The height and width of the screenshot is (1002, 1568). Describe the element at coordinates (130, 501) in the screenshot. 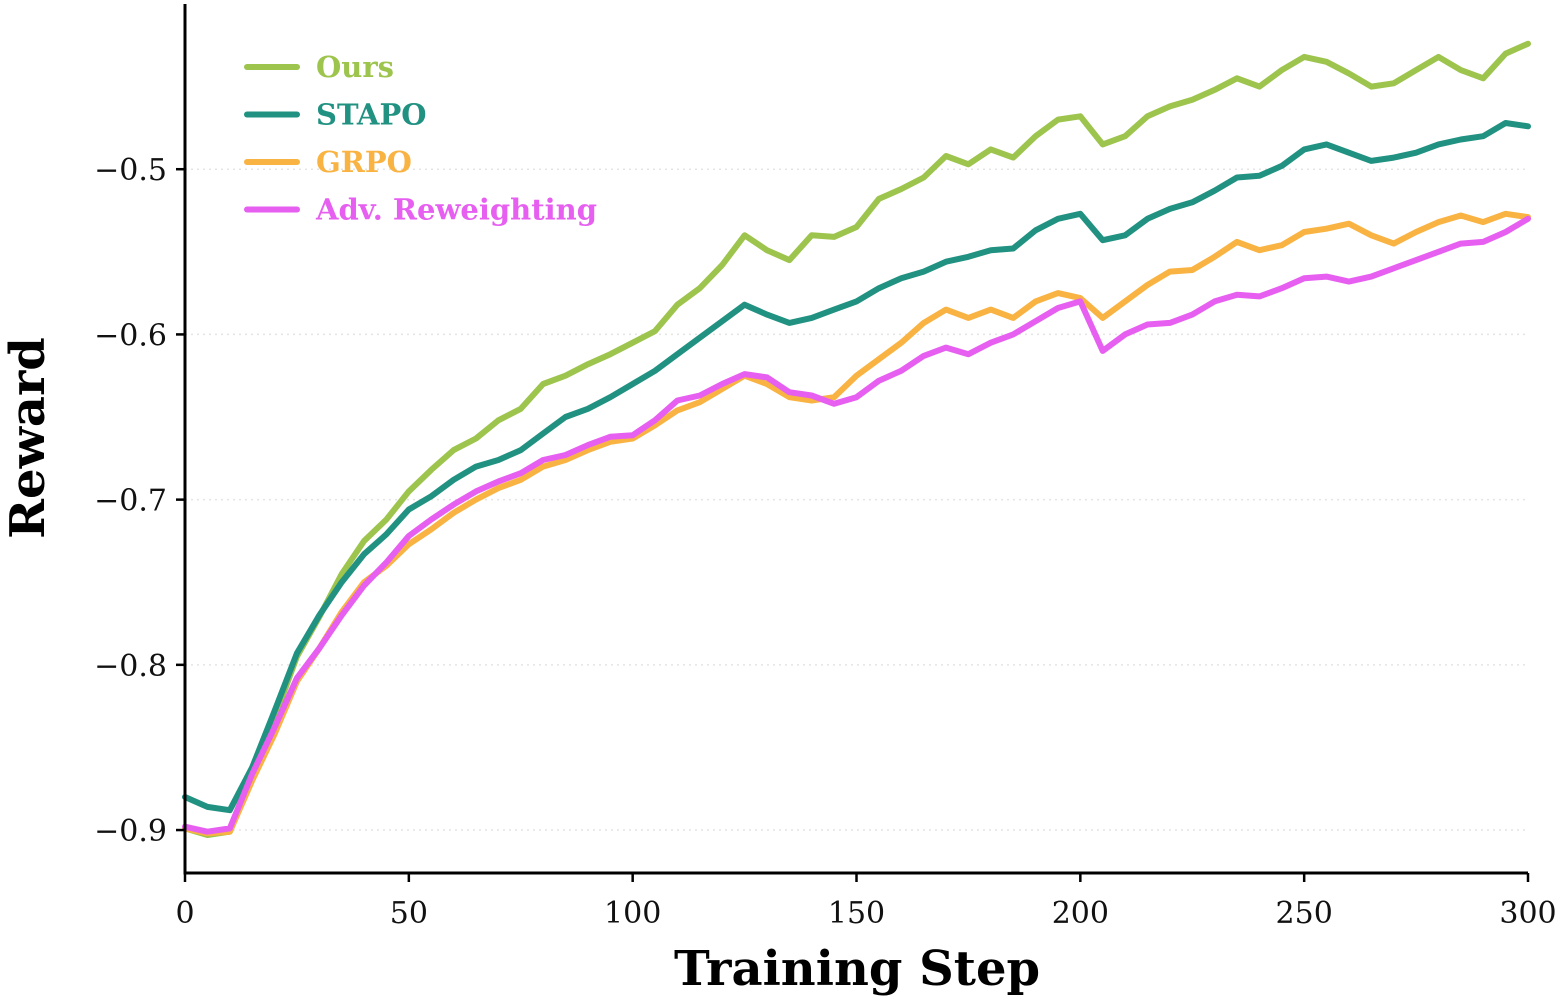

I see `y-tick-label: −0.7` at that location.